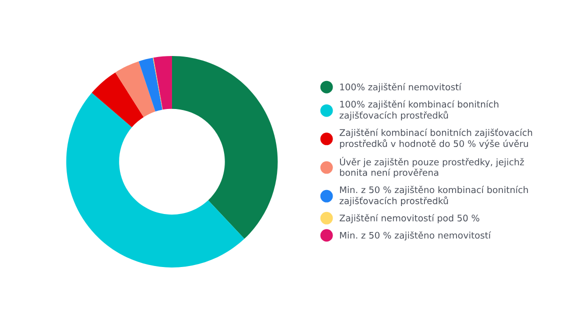  Describe the element at coordinates (419, 110) in the screenshot. I see `legend-label: 100% zajištění kombinací bonitních zajišťovacích prostředků` at that location.